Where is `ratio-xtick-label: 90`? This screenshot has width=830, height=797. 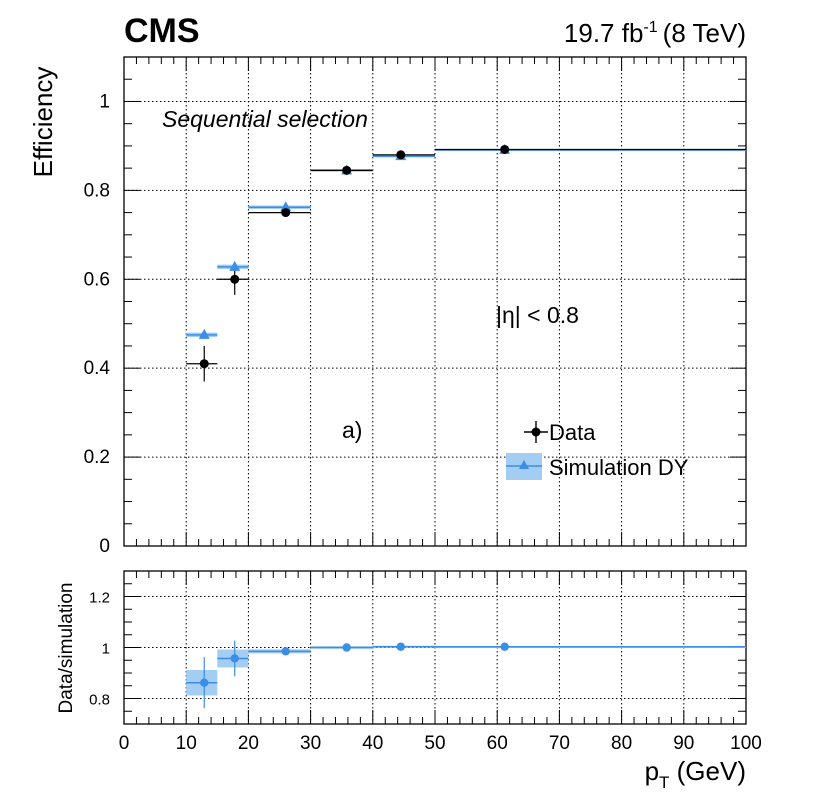
ratio-xtick-label: 90 is located at coordinates (683, 743).